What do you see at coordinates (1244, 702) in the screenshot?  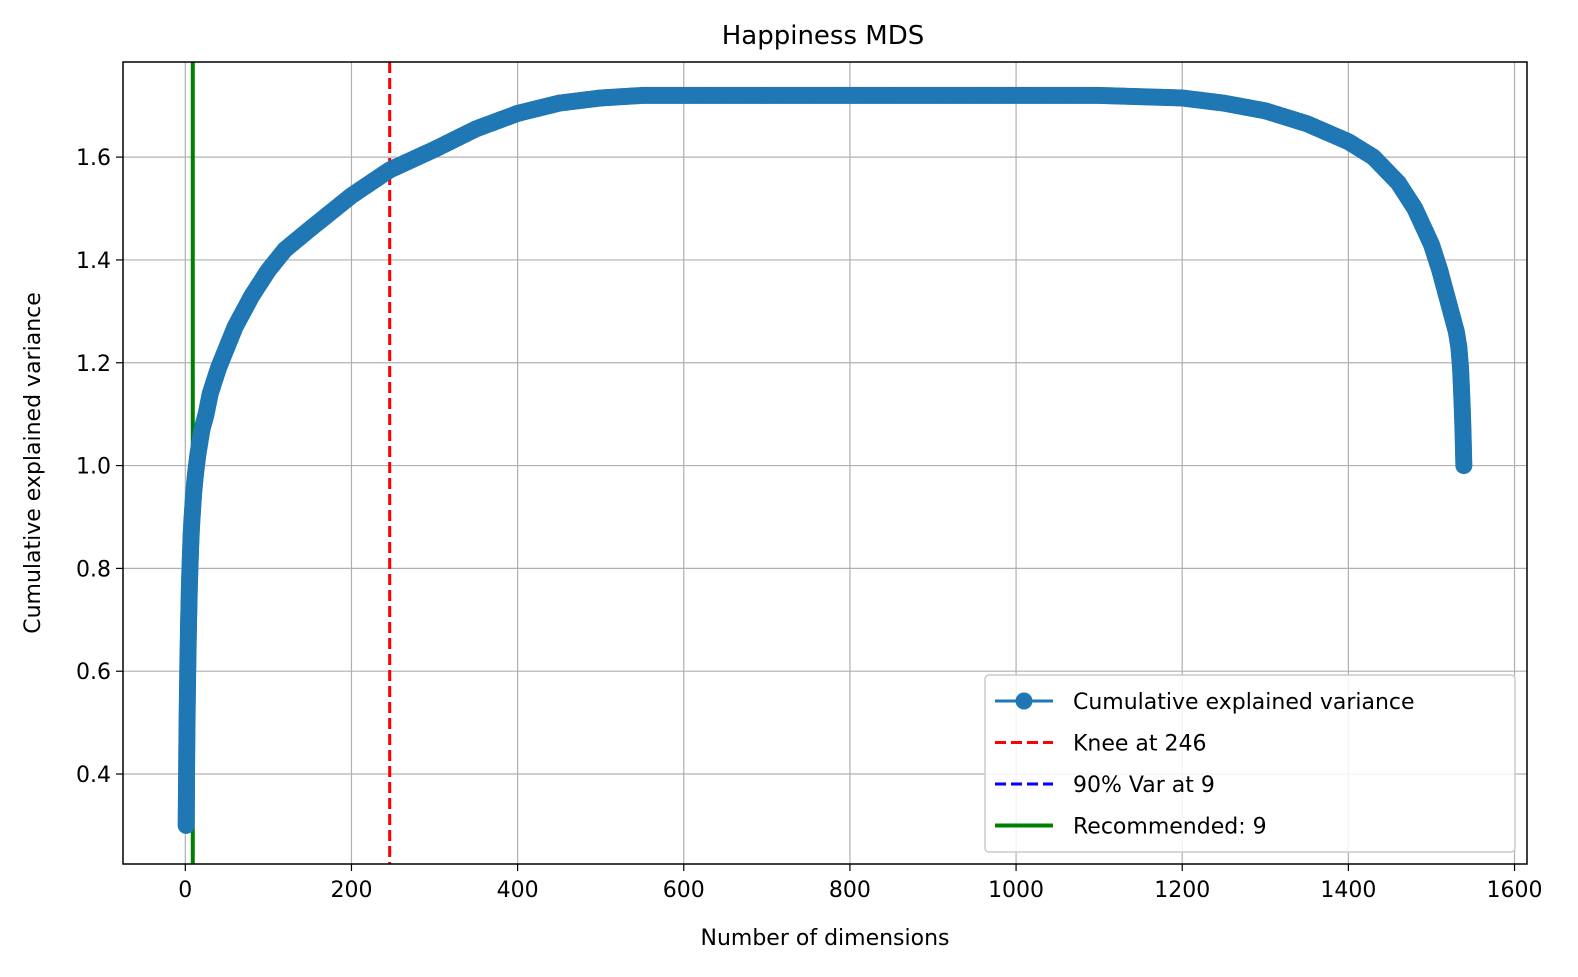 I see `legend-label: Cumulative explained variance` at bounding box center [1244, 702].